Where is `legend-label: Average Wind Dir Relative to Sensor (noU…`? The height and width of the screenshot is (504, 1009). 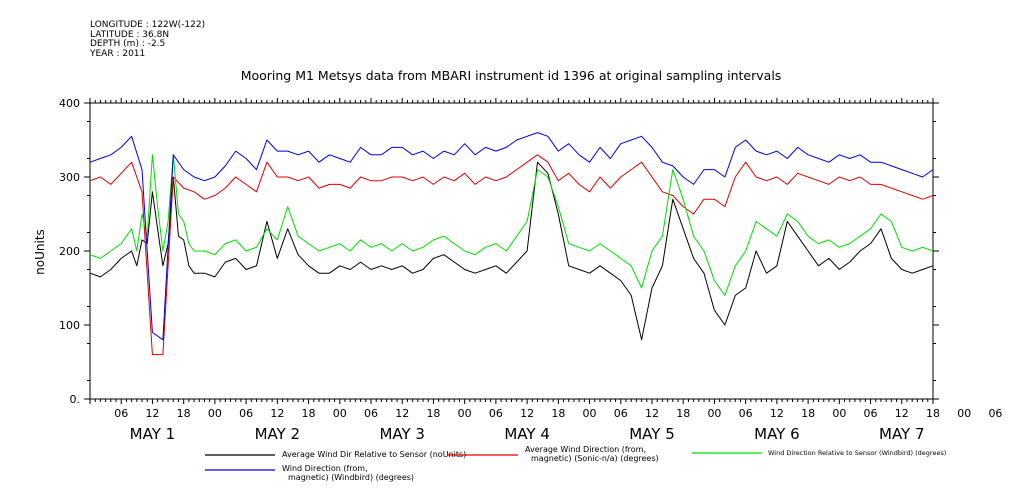 legend-label: Average Wind Dir Relative to Sensor (noU… is located at coordinates (374, 454).